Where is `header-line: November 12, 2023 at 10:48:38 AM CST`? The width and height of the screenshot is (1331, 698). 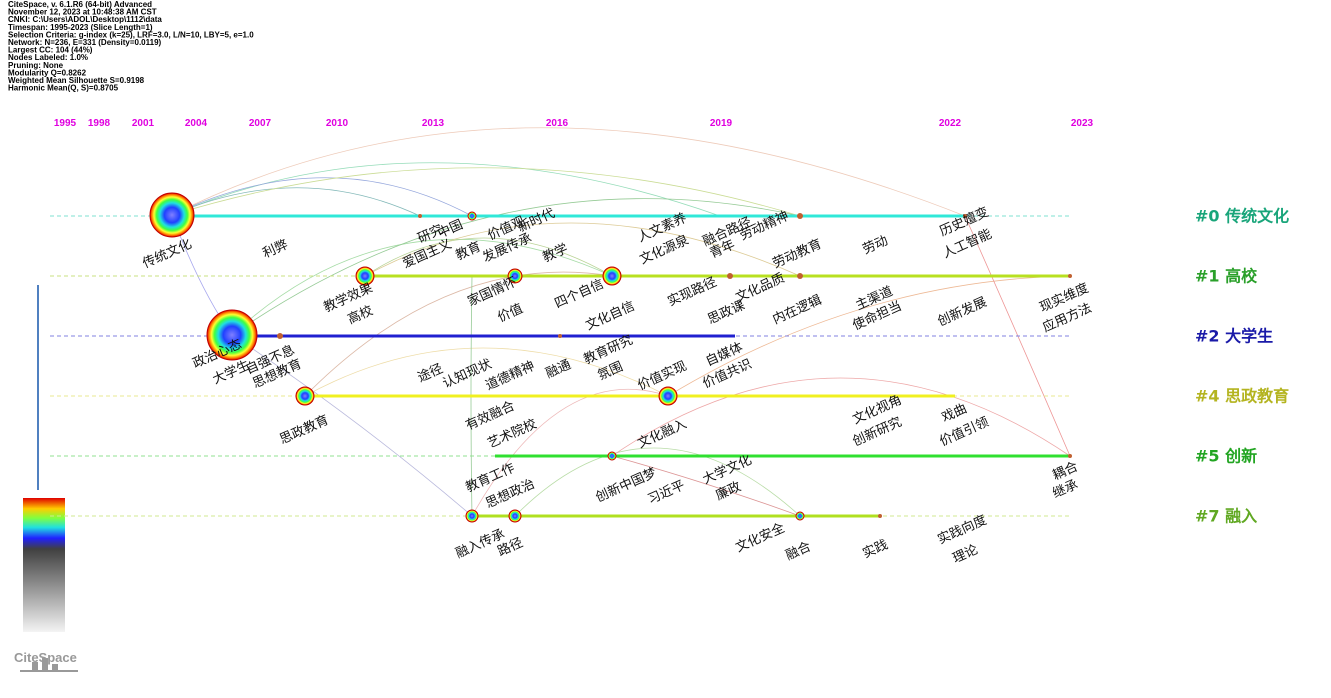
header-line: November 12, 2023 at 10:48:38 AM CST is located at coordinates (82, 12).